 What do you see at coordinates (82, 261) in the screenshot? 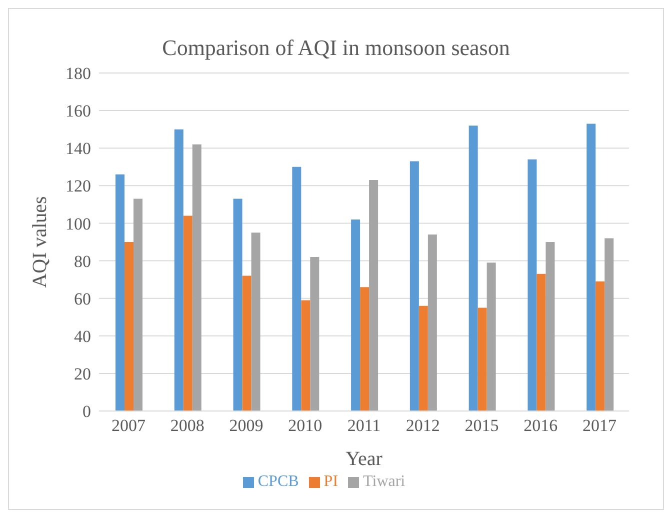
I see `y-tick-label: 80` at bounding box center [82, 261].